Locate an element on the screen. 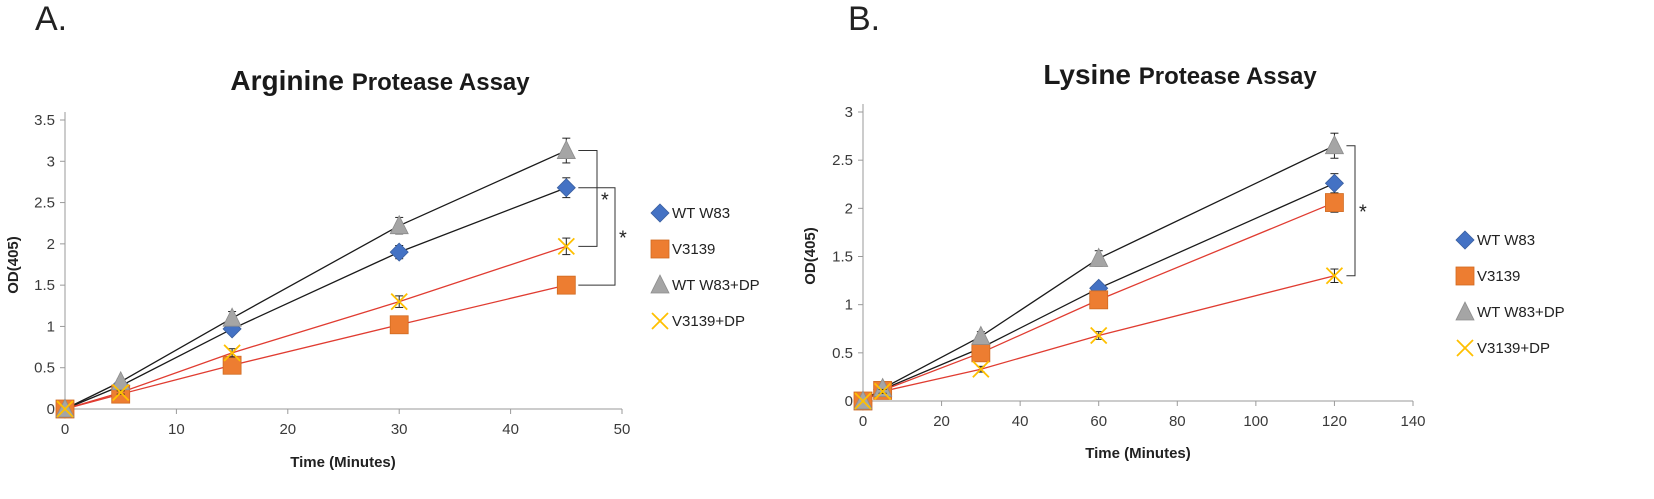 The width and height of the screenshot is (1654, 499). x-tick-label: 30 is located at coordinates (399, 429).